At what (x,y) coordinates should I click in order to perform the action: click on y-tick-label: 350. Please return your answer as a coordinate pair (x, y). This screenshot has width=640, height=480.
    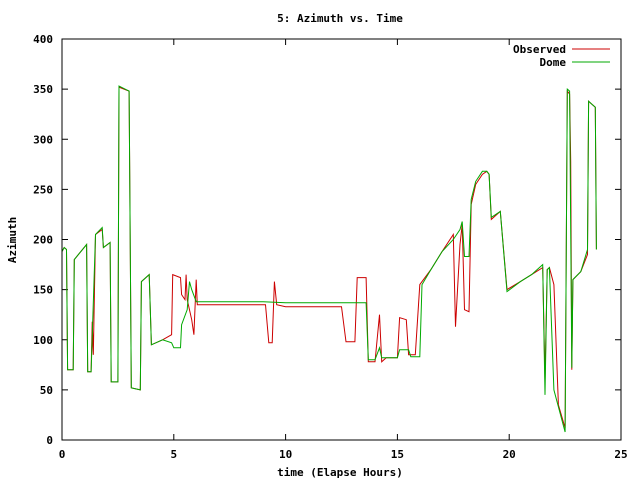
    Looking at the image, I should click on (43, 89).